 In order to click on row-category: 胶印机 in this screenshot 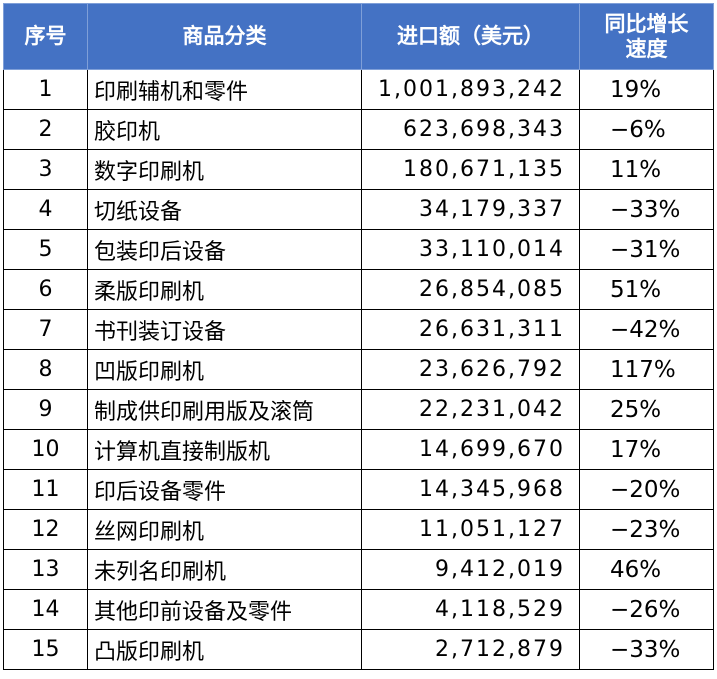, I will do `click(224, 129)`.